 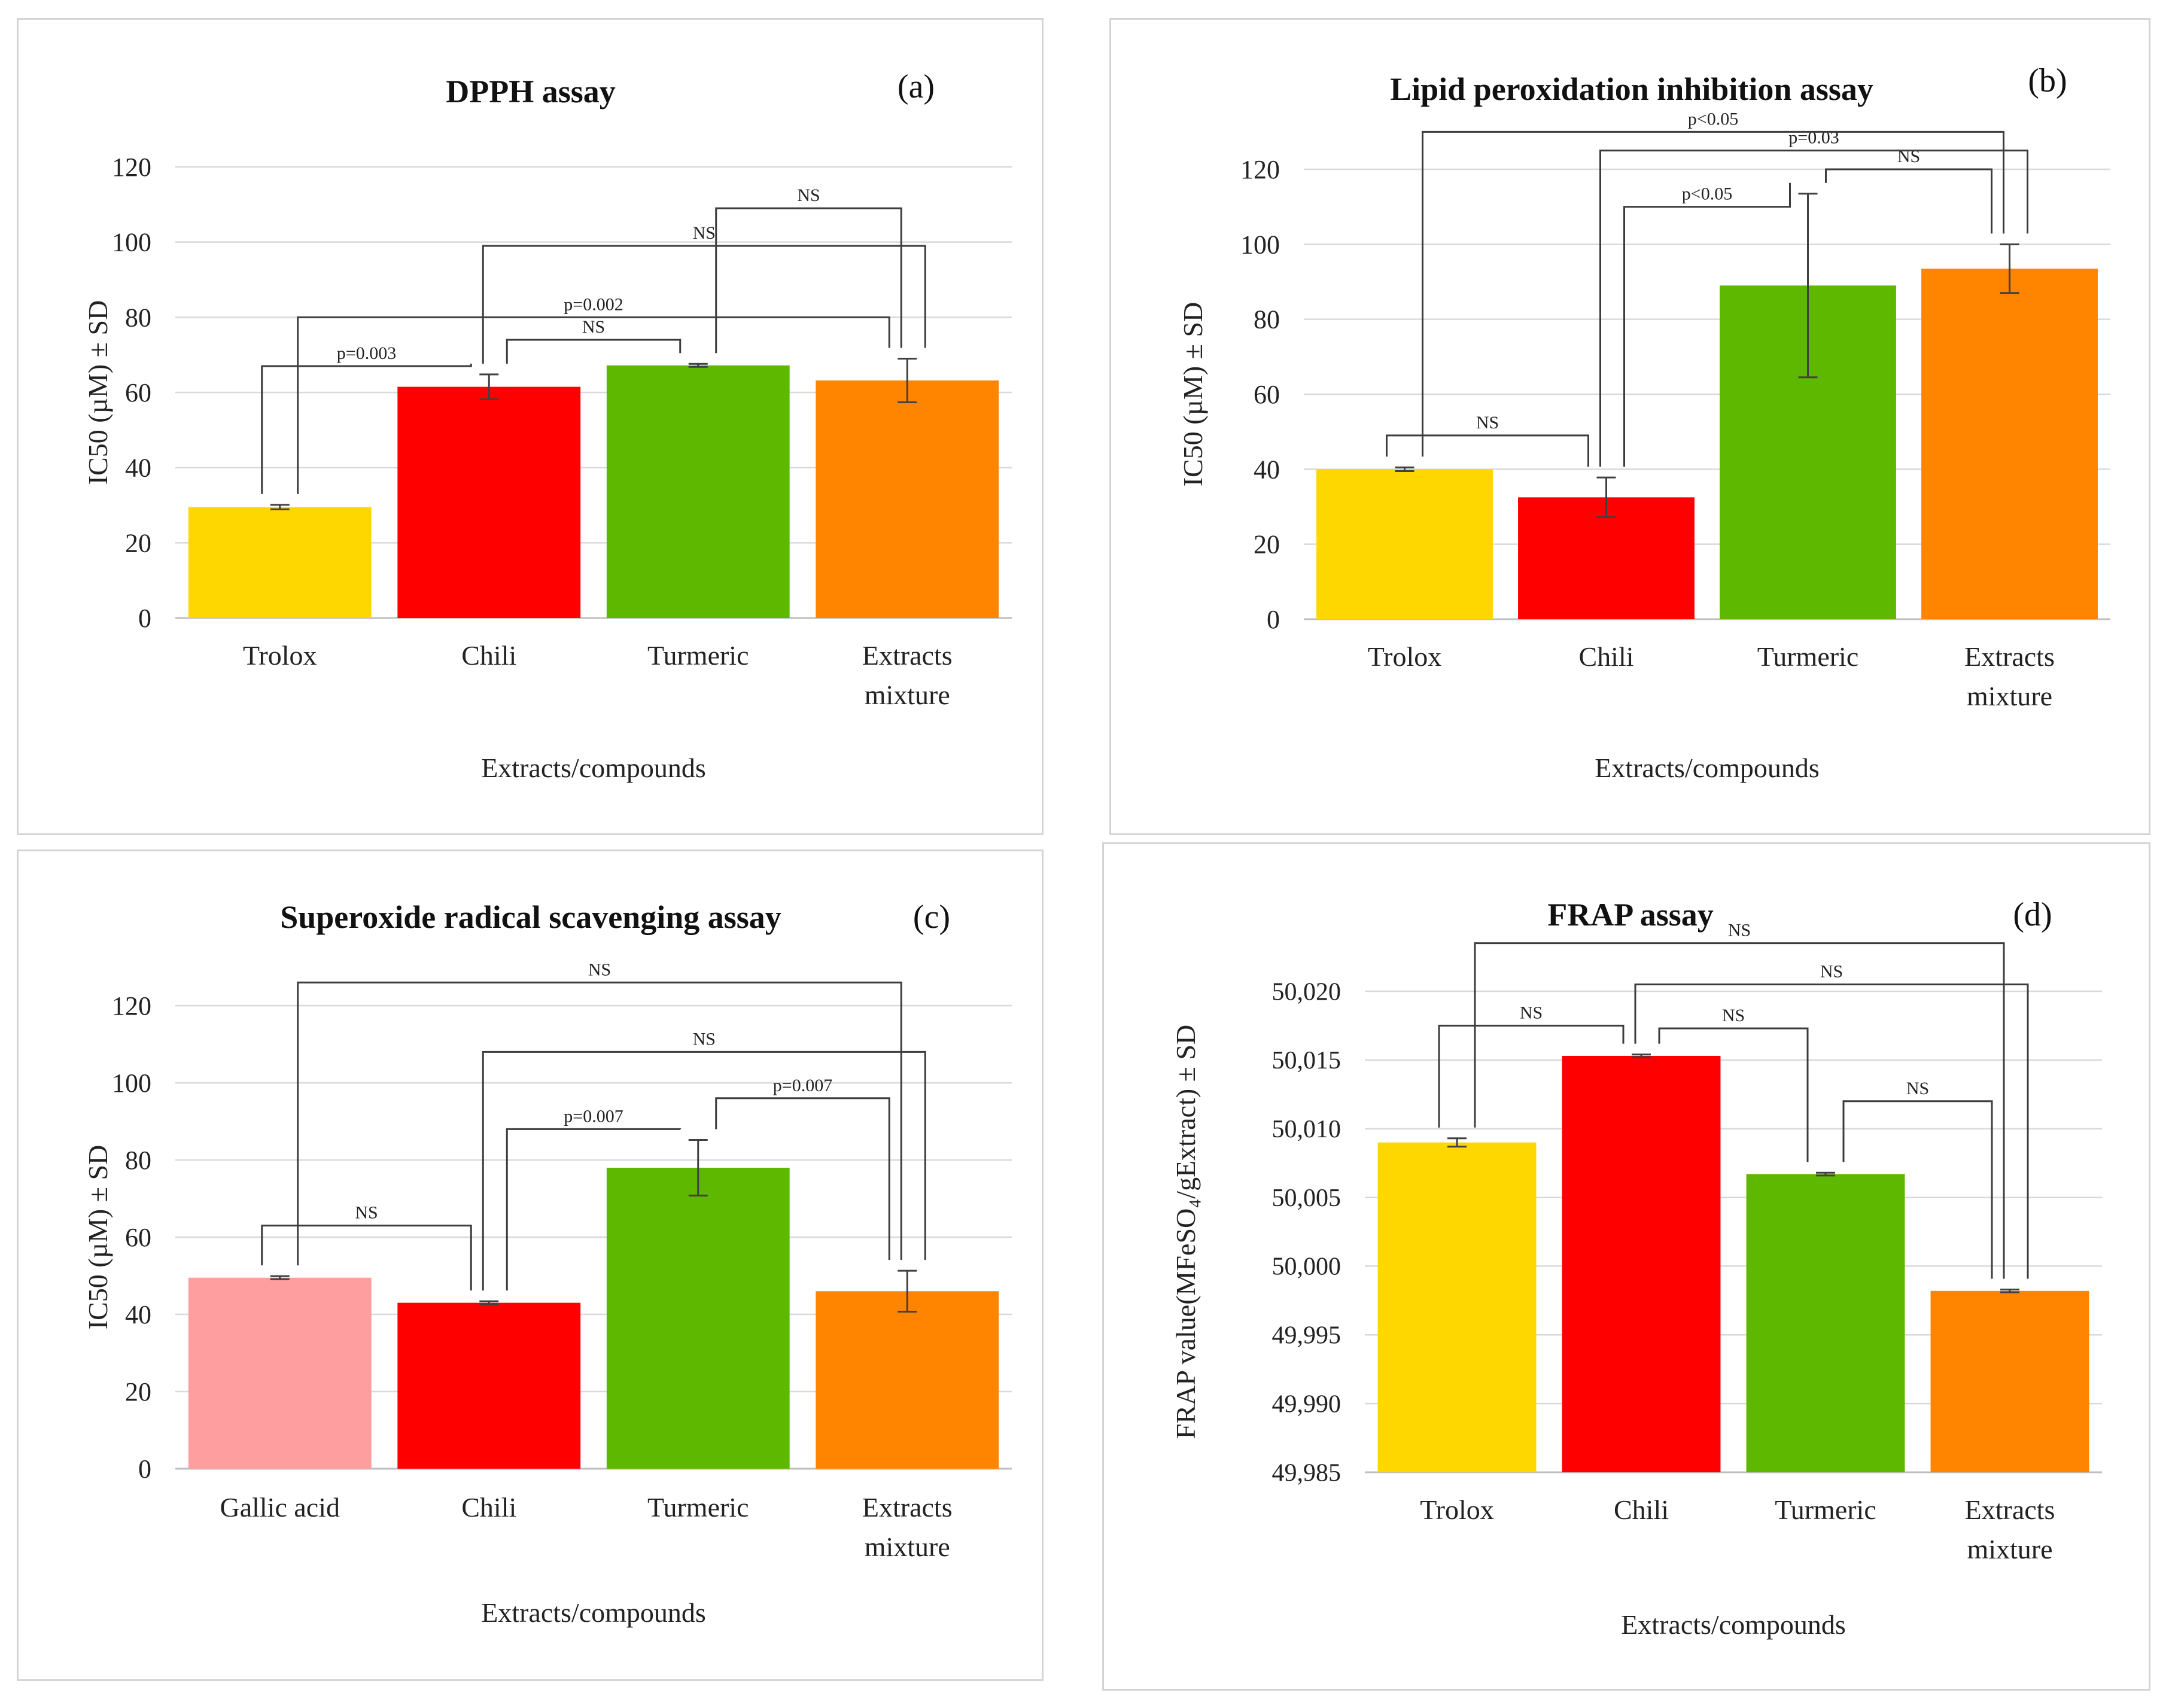 What do you see at coordinates (2032, 914) in the screenshot?
I see `panel-label: (d)` at bounding box center [2032, 914].